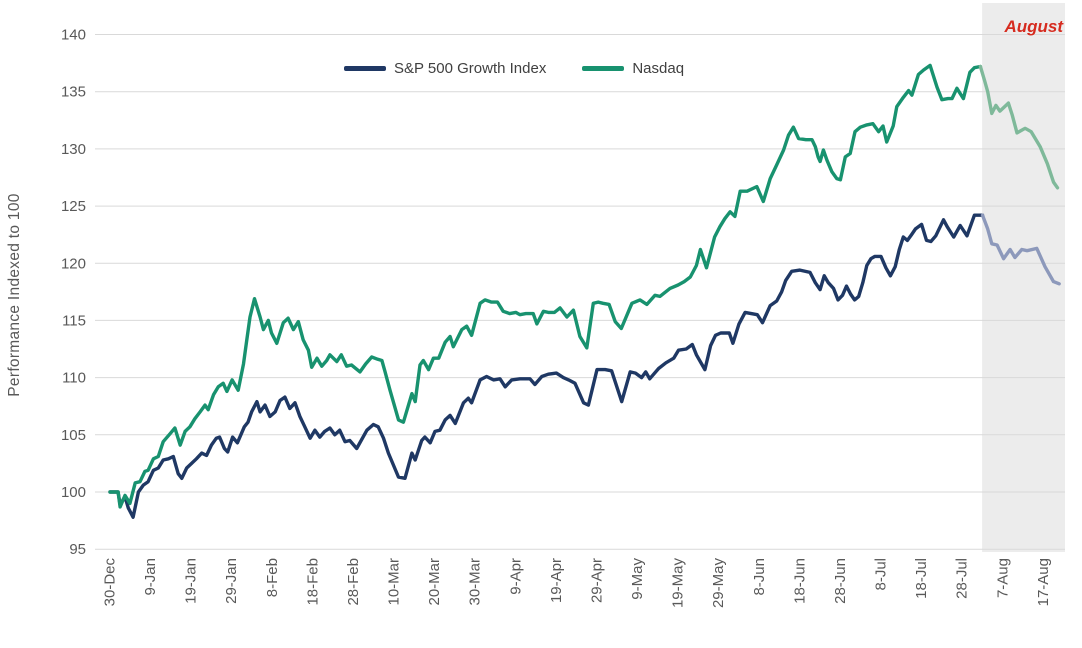  What do you see at coordinates (678, 583) in the screenshot?
I see `x-tick-label: 19-May` at bounding box center [678, 583].